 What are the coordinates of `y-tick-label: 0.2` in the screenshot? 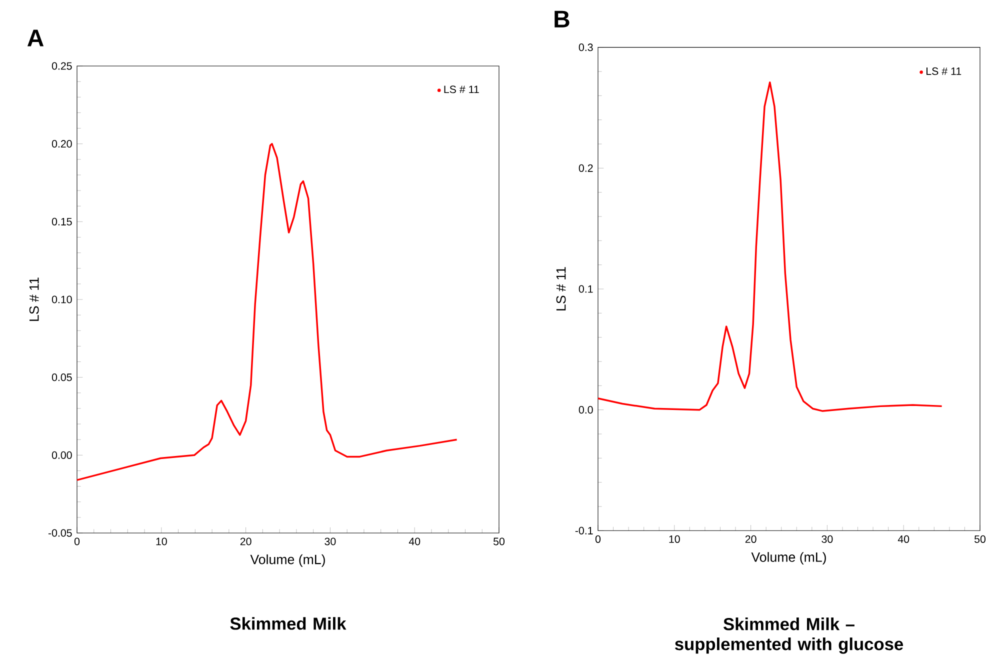 It's located at (585, 168).